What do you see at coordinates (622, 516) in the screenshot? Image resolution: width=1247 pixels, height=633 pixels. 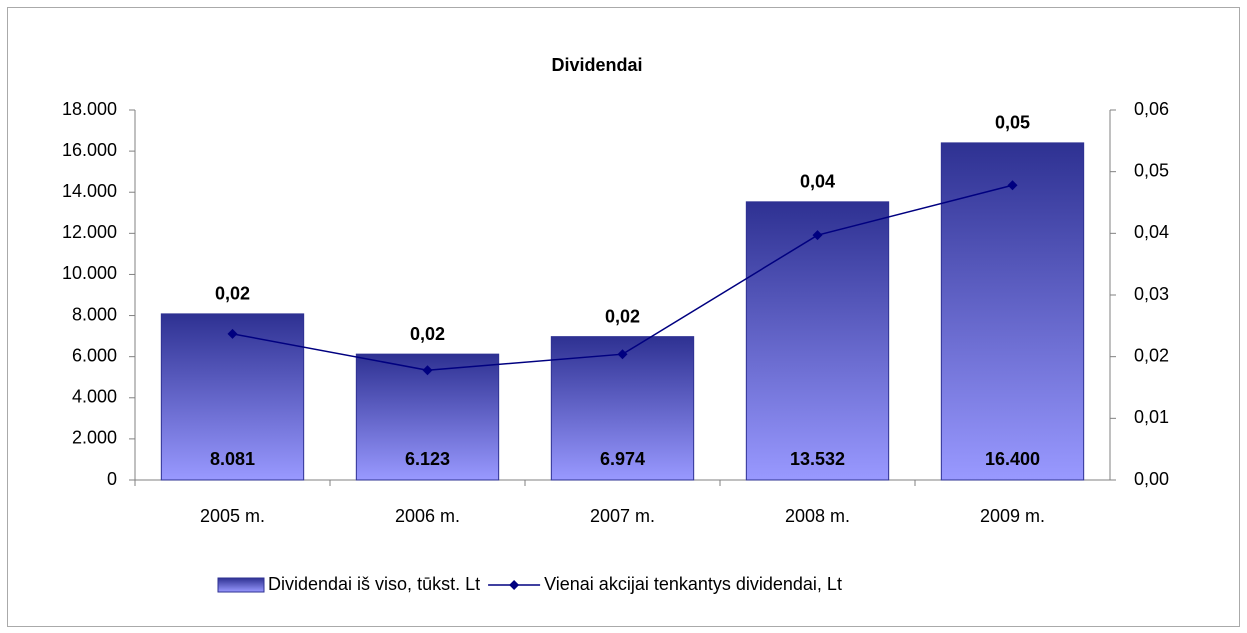 I see `x-tick-label: 2007 m.` at bounding box center [622, 516].